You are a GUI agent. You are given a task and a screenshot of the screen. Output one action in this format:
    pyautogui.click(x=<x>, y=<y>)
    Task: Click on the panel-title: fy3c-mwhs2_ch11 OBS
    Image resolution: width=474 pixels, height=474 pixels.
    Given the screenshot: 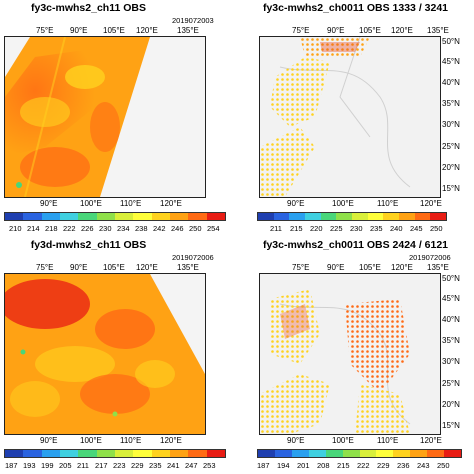 What is the action you would take?
    pyautogui.click(x=88, y=8)
    